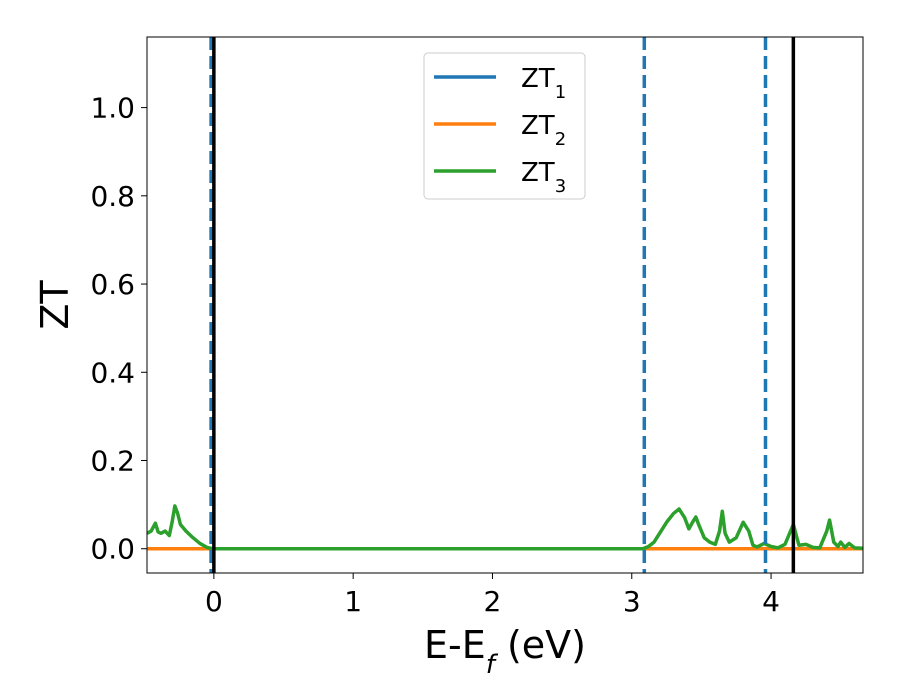 The height and width of the screenshot is (700, 900). What do you see at coordinates (112, 196) in the screenshot?
I see `y-tick-label: 0.8` at bounding box center [112, 196].